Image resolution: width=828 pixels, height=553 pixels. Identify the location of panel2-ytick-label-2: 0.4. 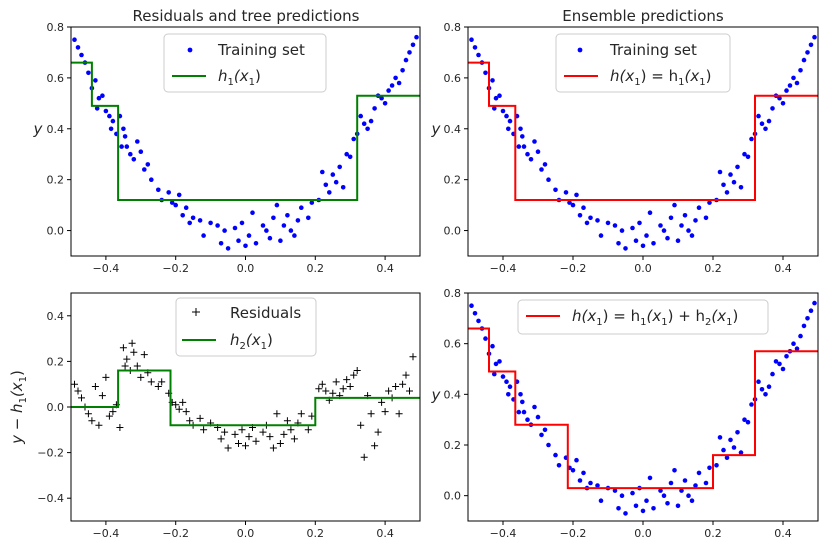
(453, 129).